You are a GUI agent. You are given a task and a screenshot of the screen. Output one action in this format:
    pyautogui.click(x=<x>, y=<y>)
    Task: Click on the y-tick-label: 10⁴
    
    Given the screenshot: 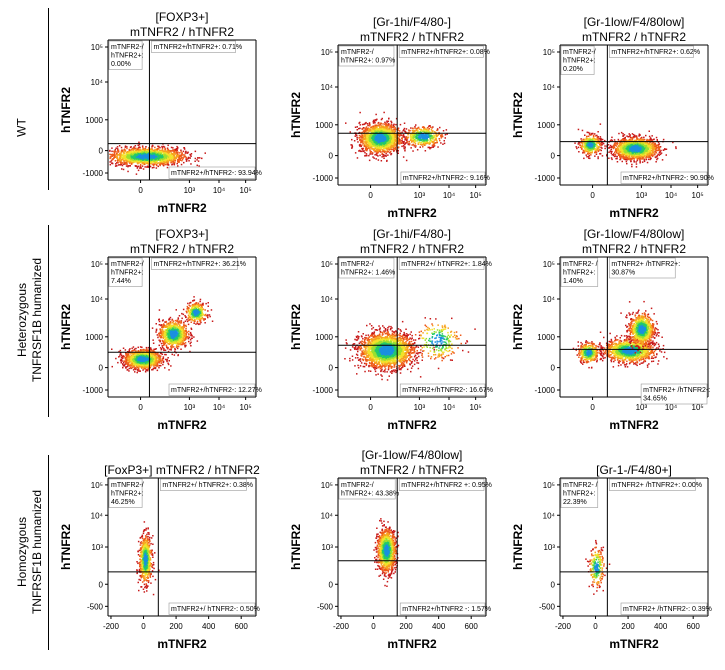 What is the action you would take?
    pyautogui.click(x=327, y=87)
    